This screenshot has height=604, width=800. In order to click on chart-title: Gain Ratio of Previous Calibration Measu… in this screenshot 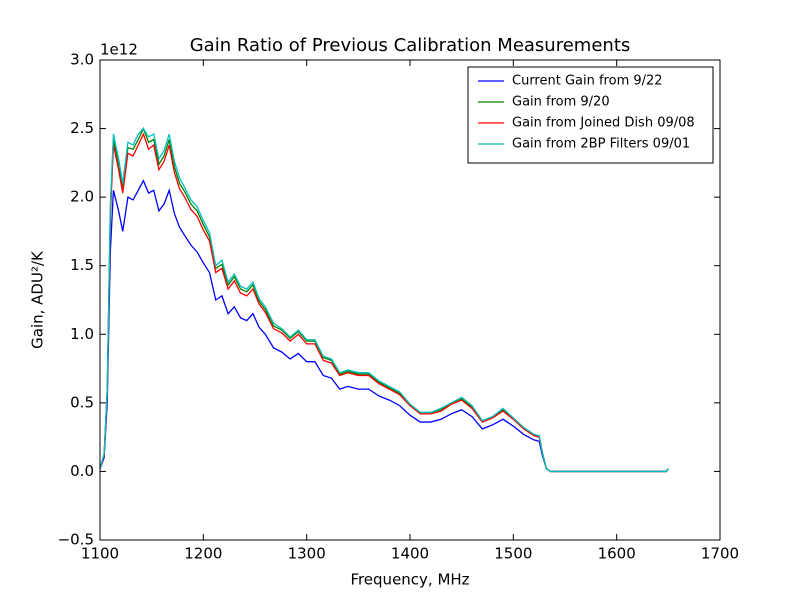, I will do `click(410, 45)`.